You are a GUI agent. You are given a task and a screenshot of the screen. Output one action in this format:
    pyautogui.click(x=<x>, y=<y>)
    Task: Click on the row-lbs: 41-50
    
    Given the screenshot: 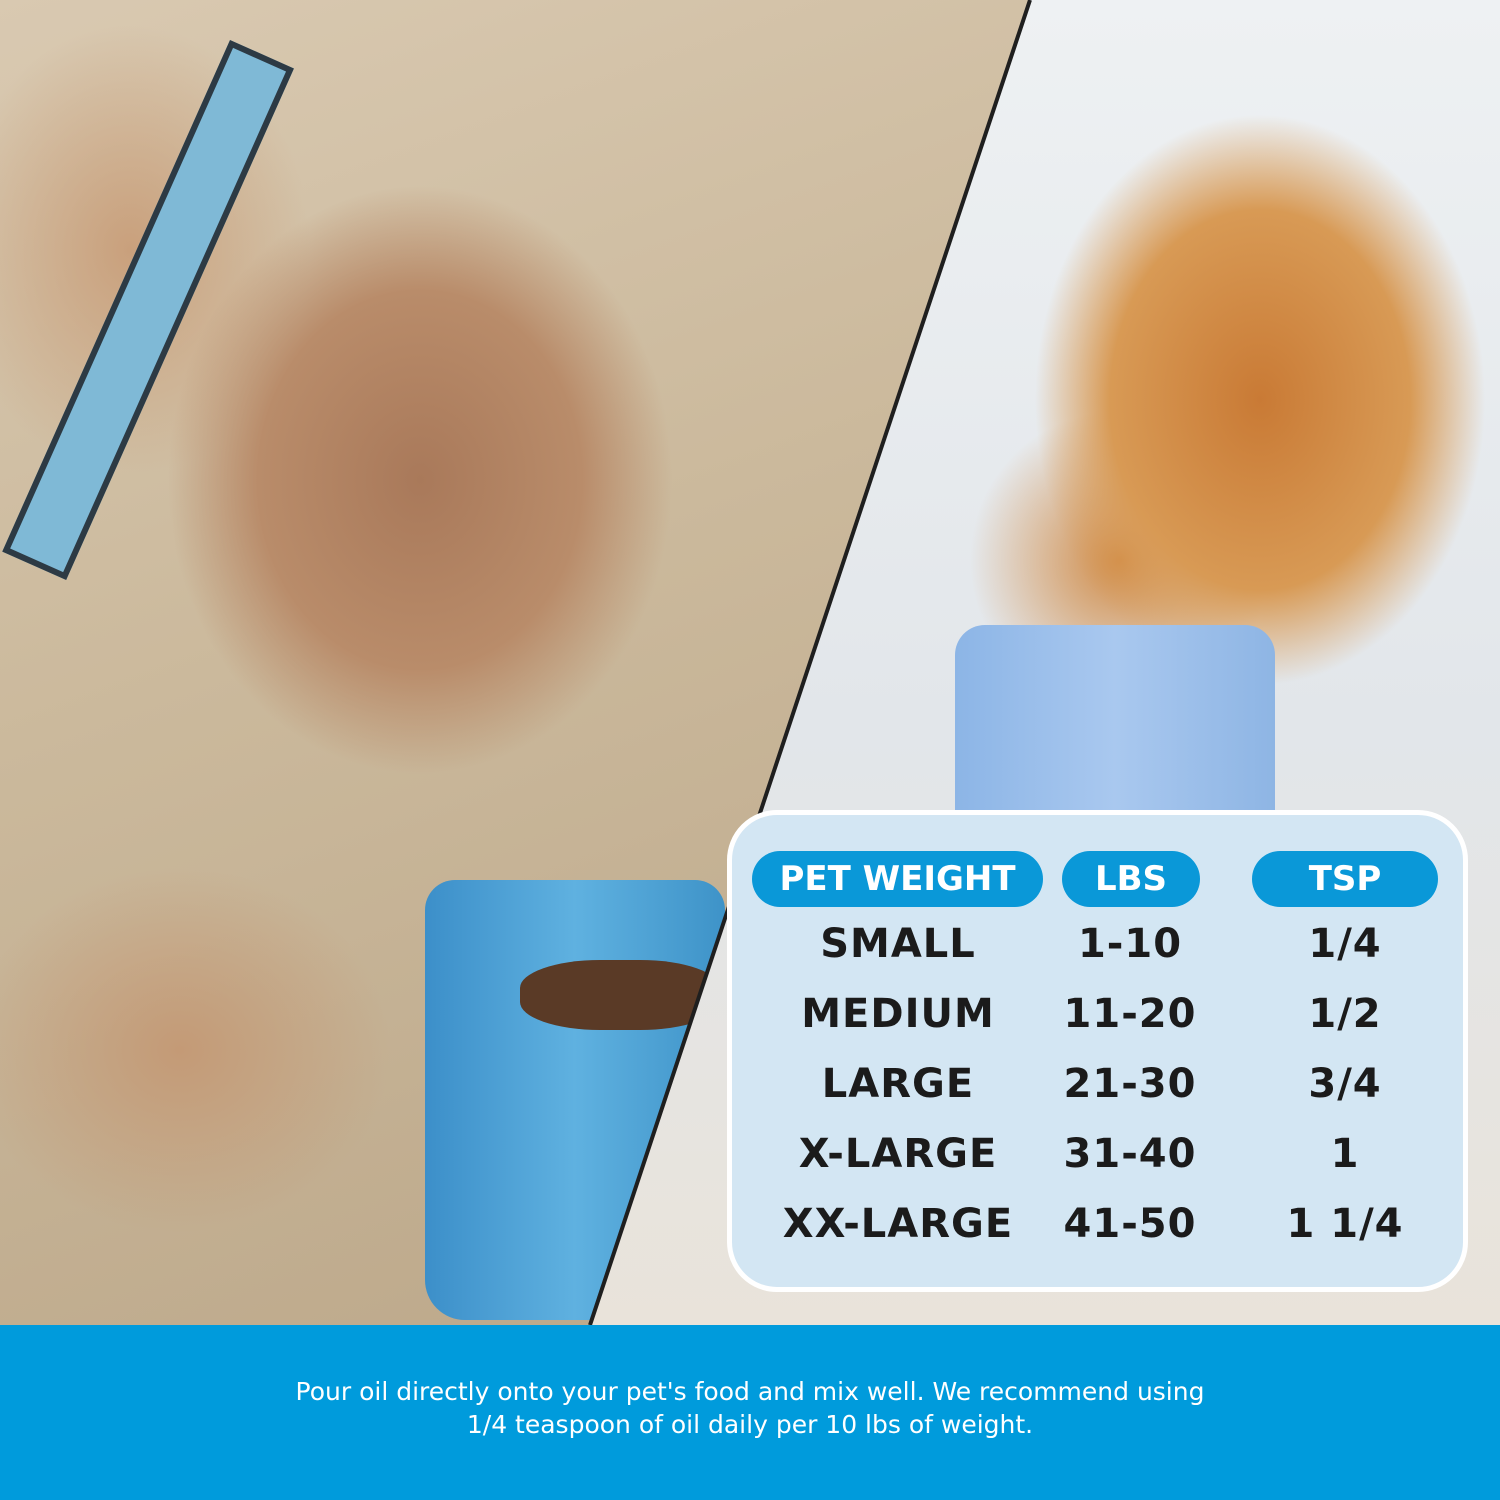 What is the action you would take?
    pyautogui.click(x=1130, y=1224)
    